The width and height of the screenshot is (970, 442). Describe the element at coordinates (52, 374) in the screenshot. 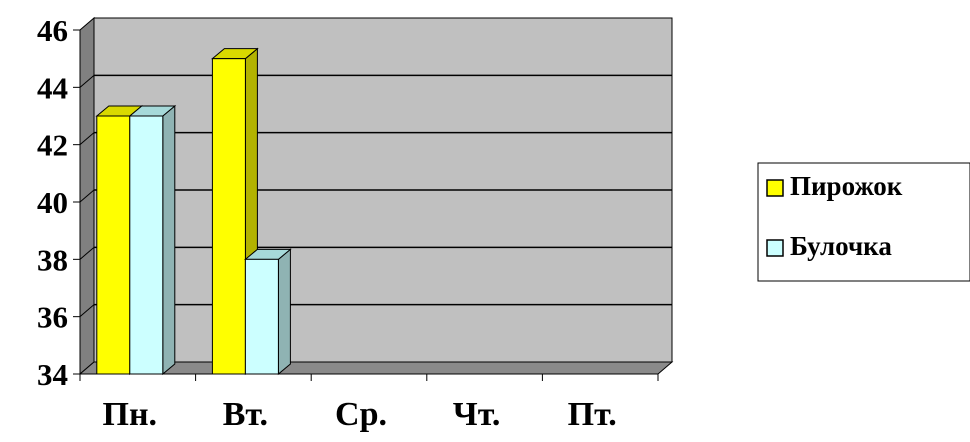

I see `y-tick-label: 34` at that location.